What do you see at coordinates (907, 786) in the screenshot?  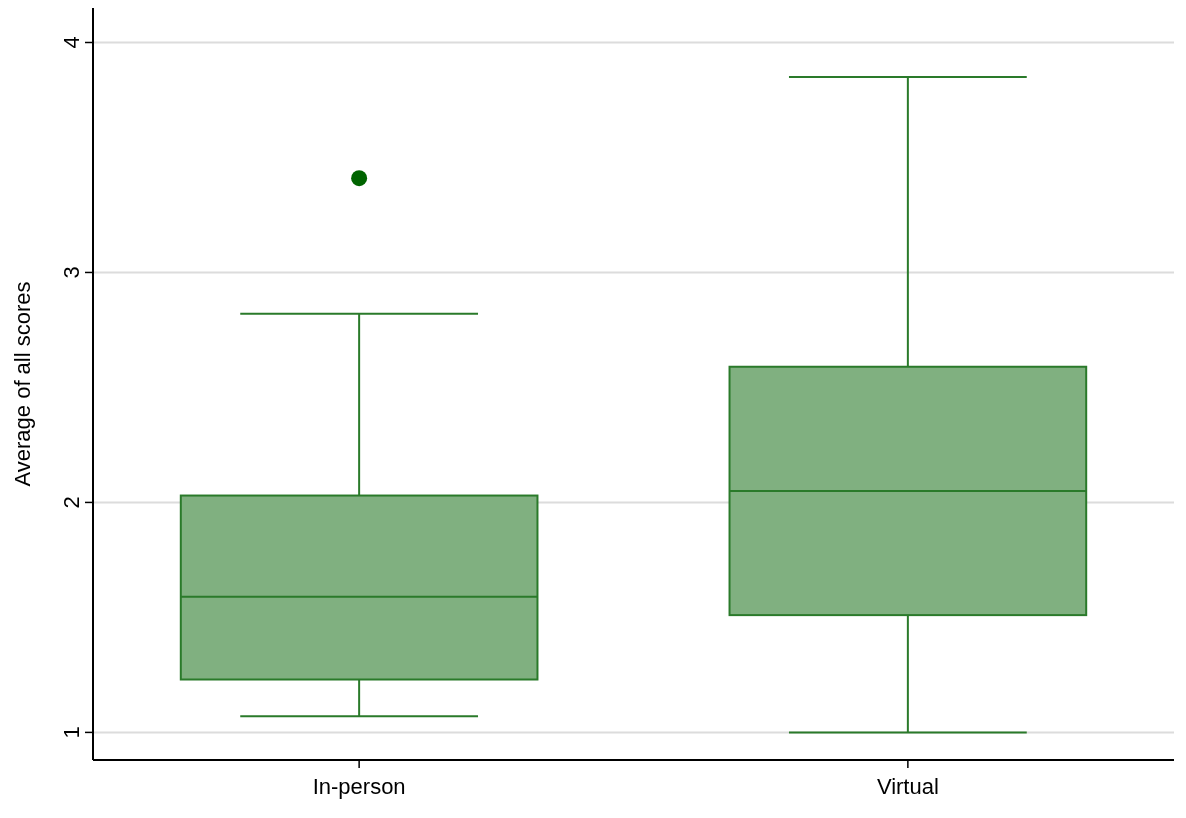 I see `x-tick-label: Virtual` at bounding box center [907, 786].